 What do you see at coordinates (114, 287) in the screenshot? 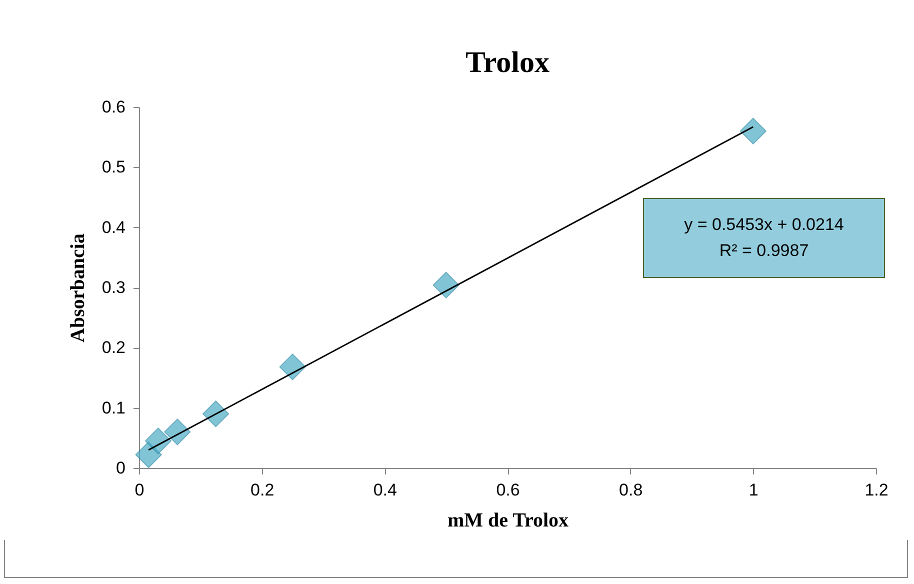
I see `y-tick-label: 0.3` at bounding box center [114, 287].